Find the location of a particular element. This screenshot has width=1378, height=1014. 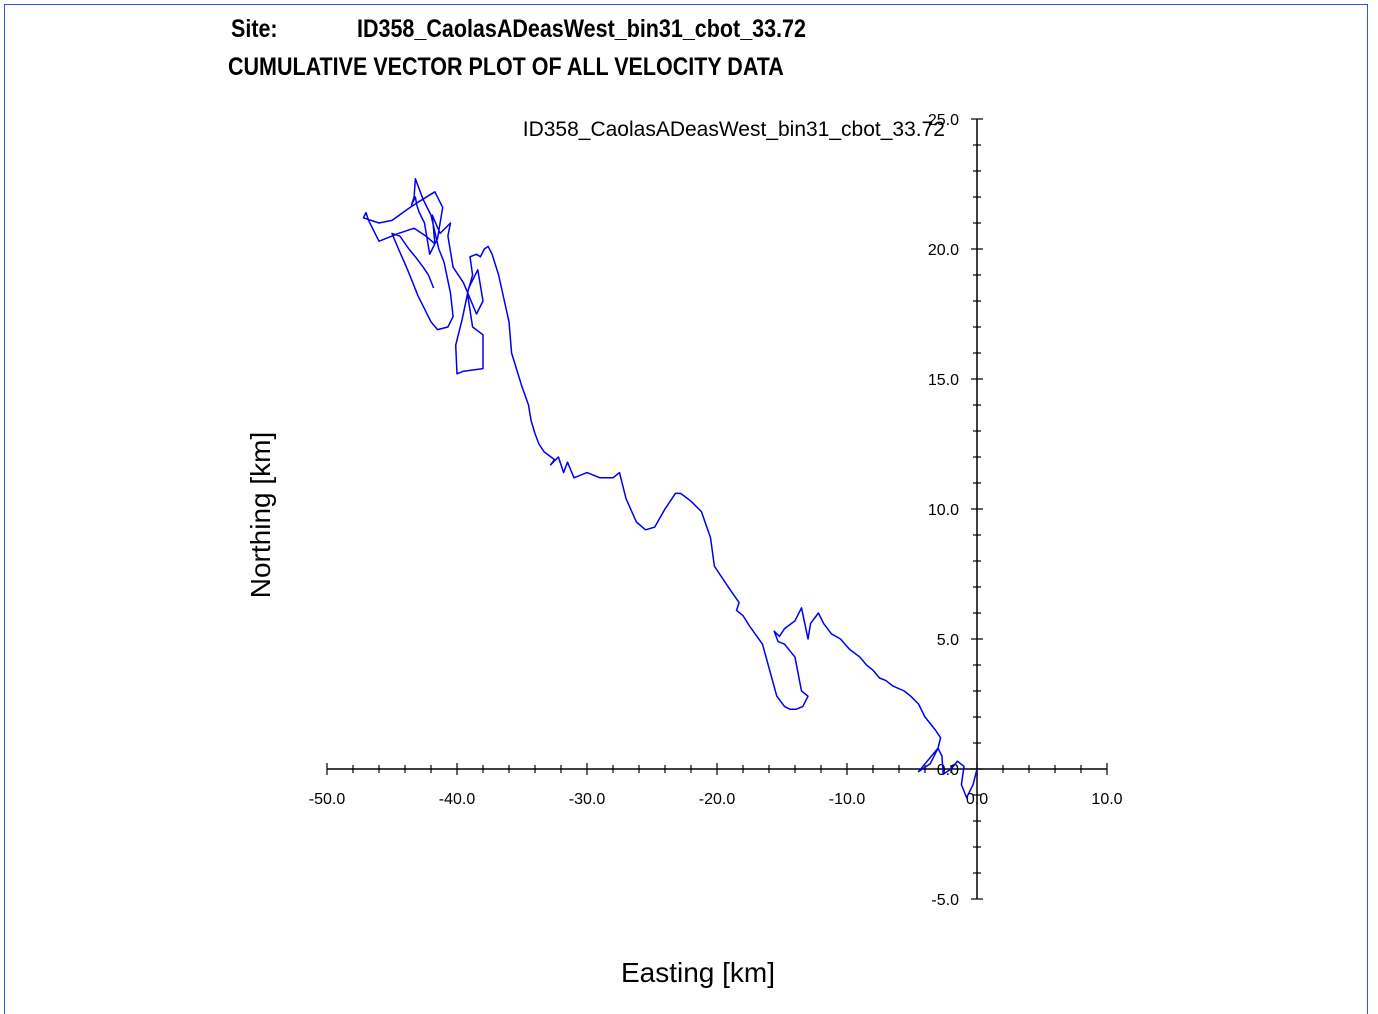

x-axis-title: Easting [km] is located at coordinates (698, 972).